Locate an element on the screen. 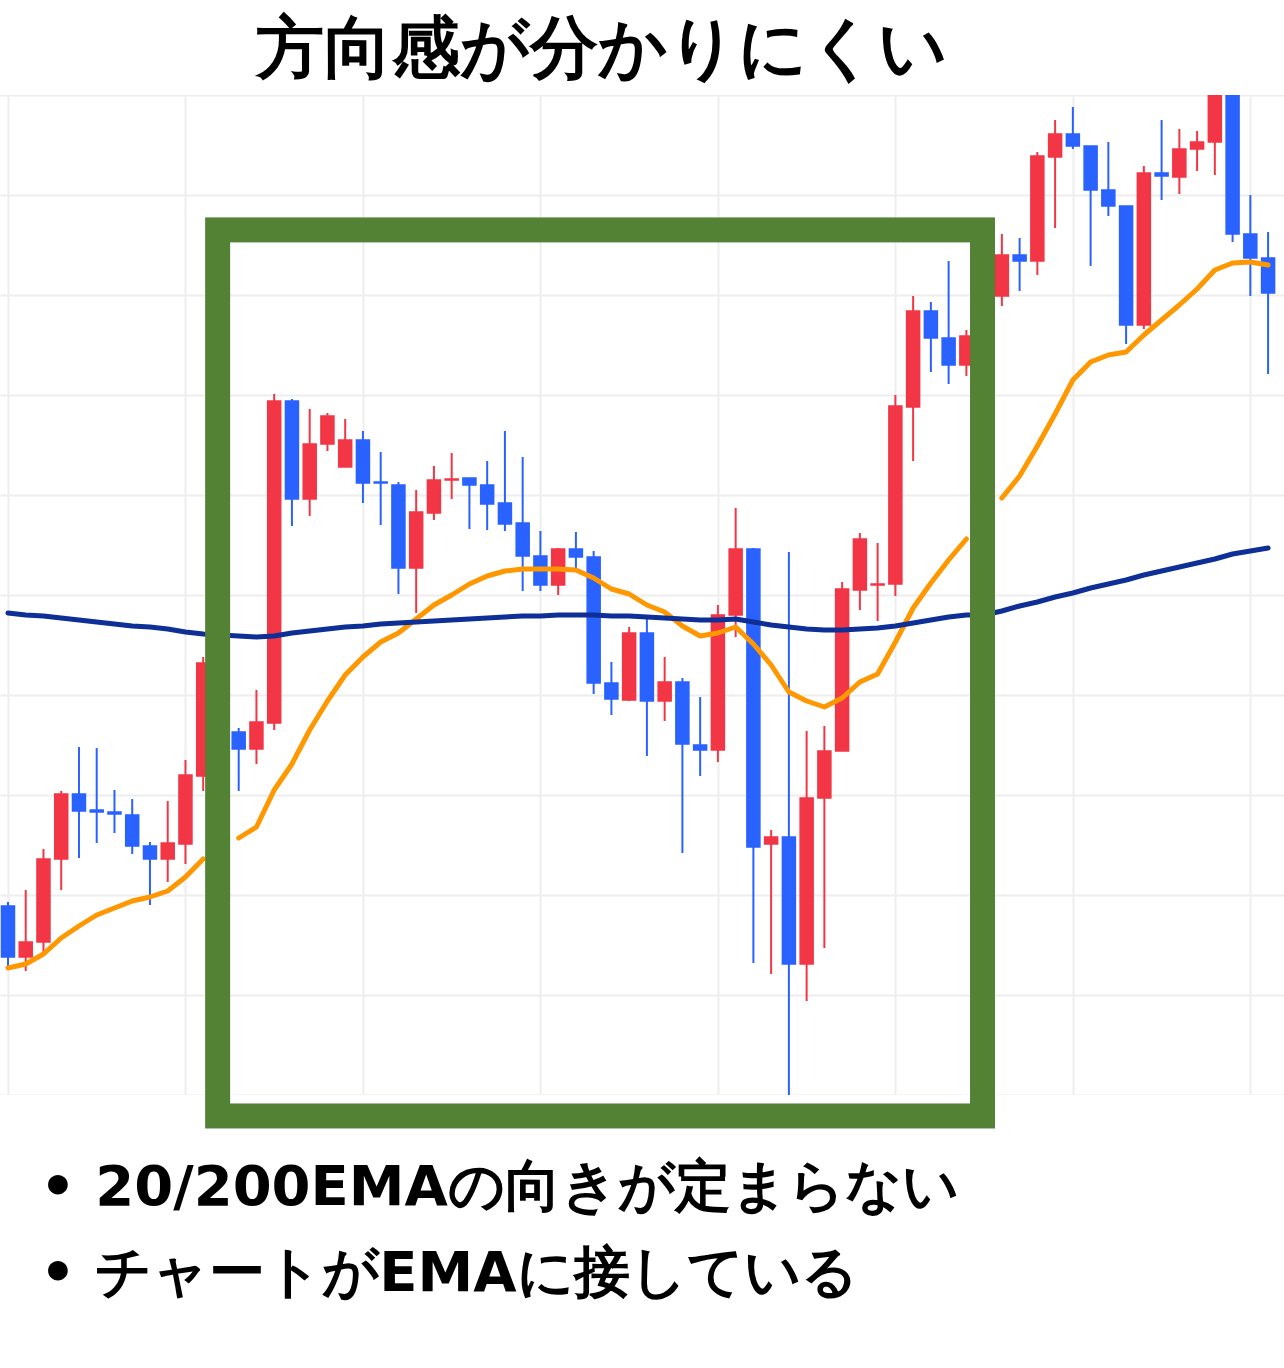 The width and height of the screenshot is (1284, 1368). text: • チャートがEMAに接している is located at coordinates (449, 1272).